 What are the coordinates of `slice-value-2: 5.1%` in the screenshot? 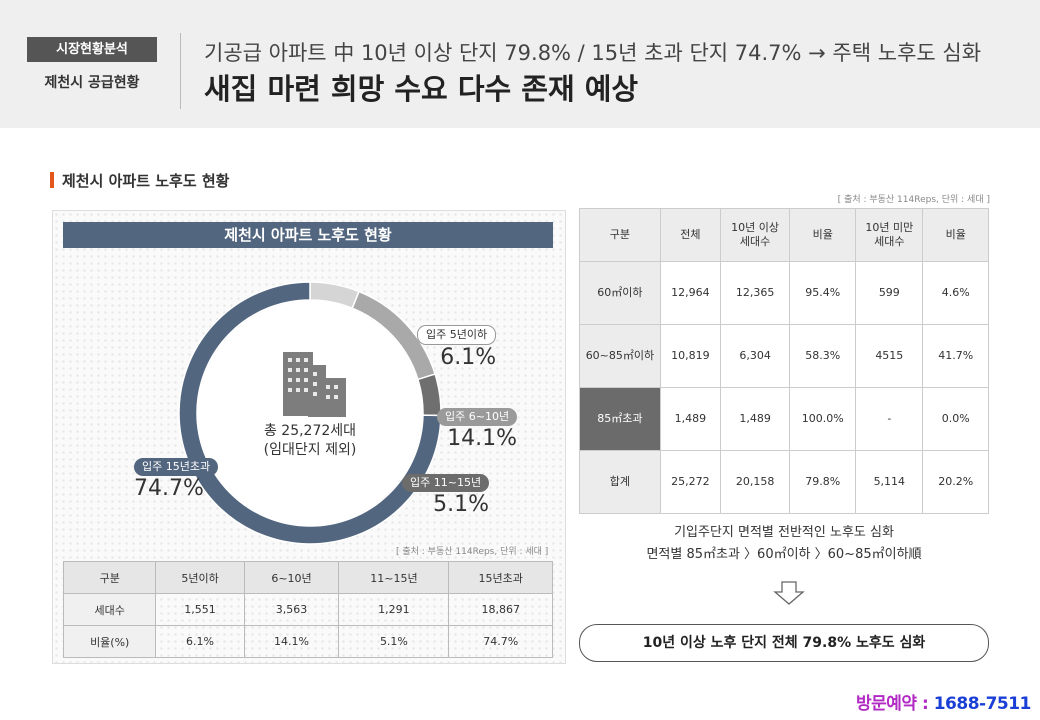 It's located at (461, 504).